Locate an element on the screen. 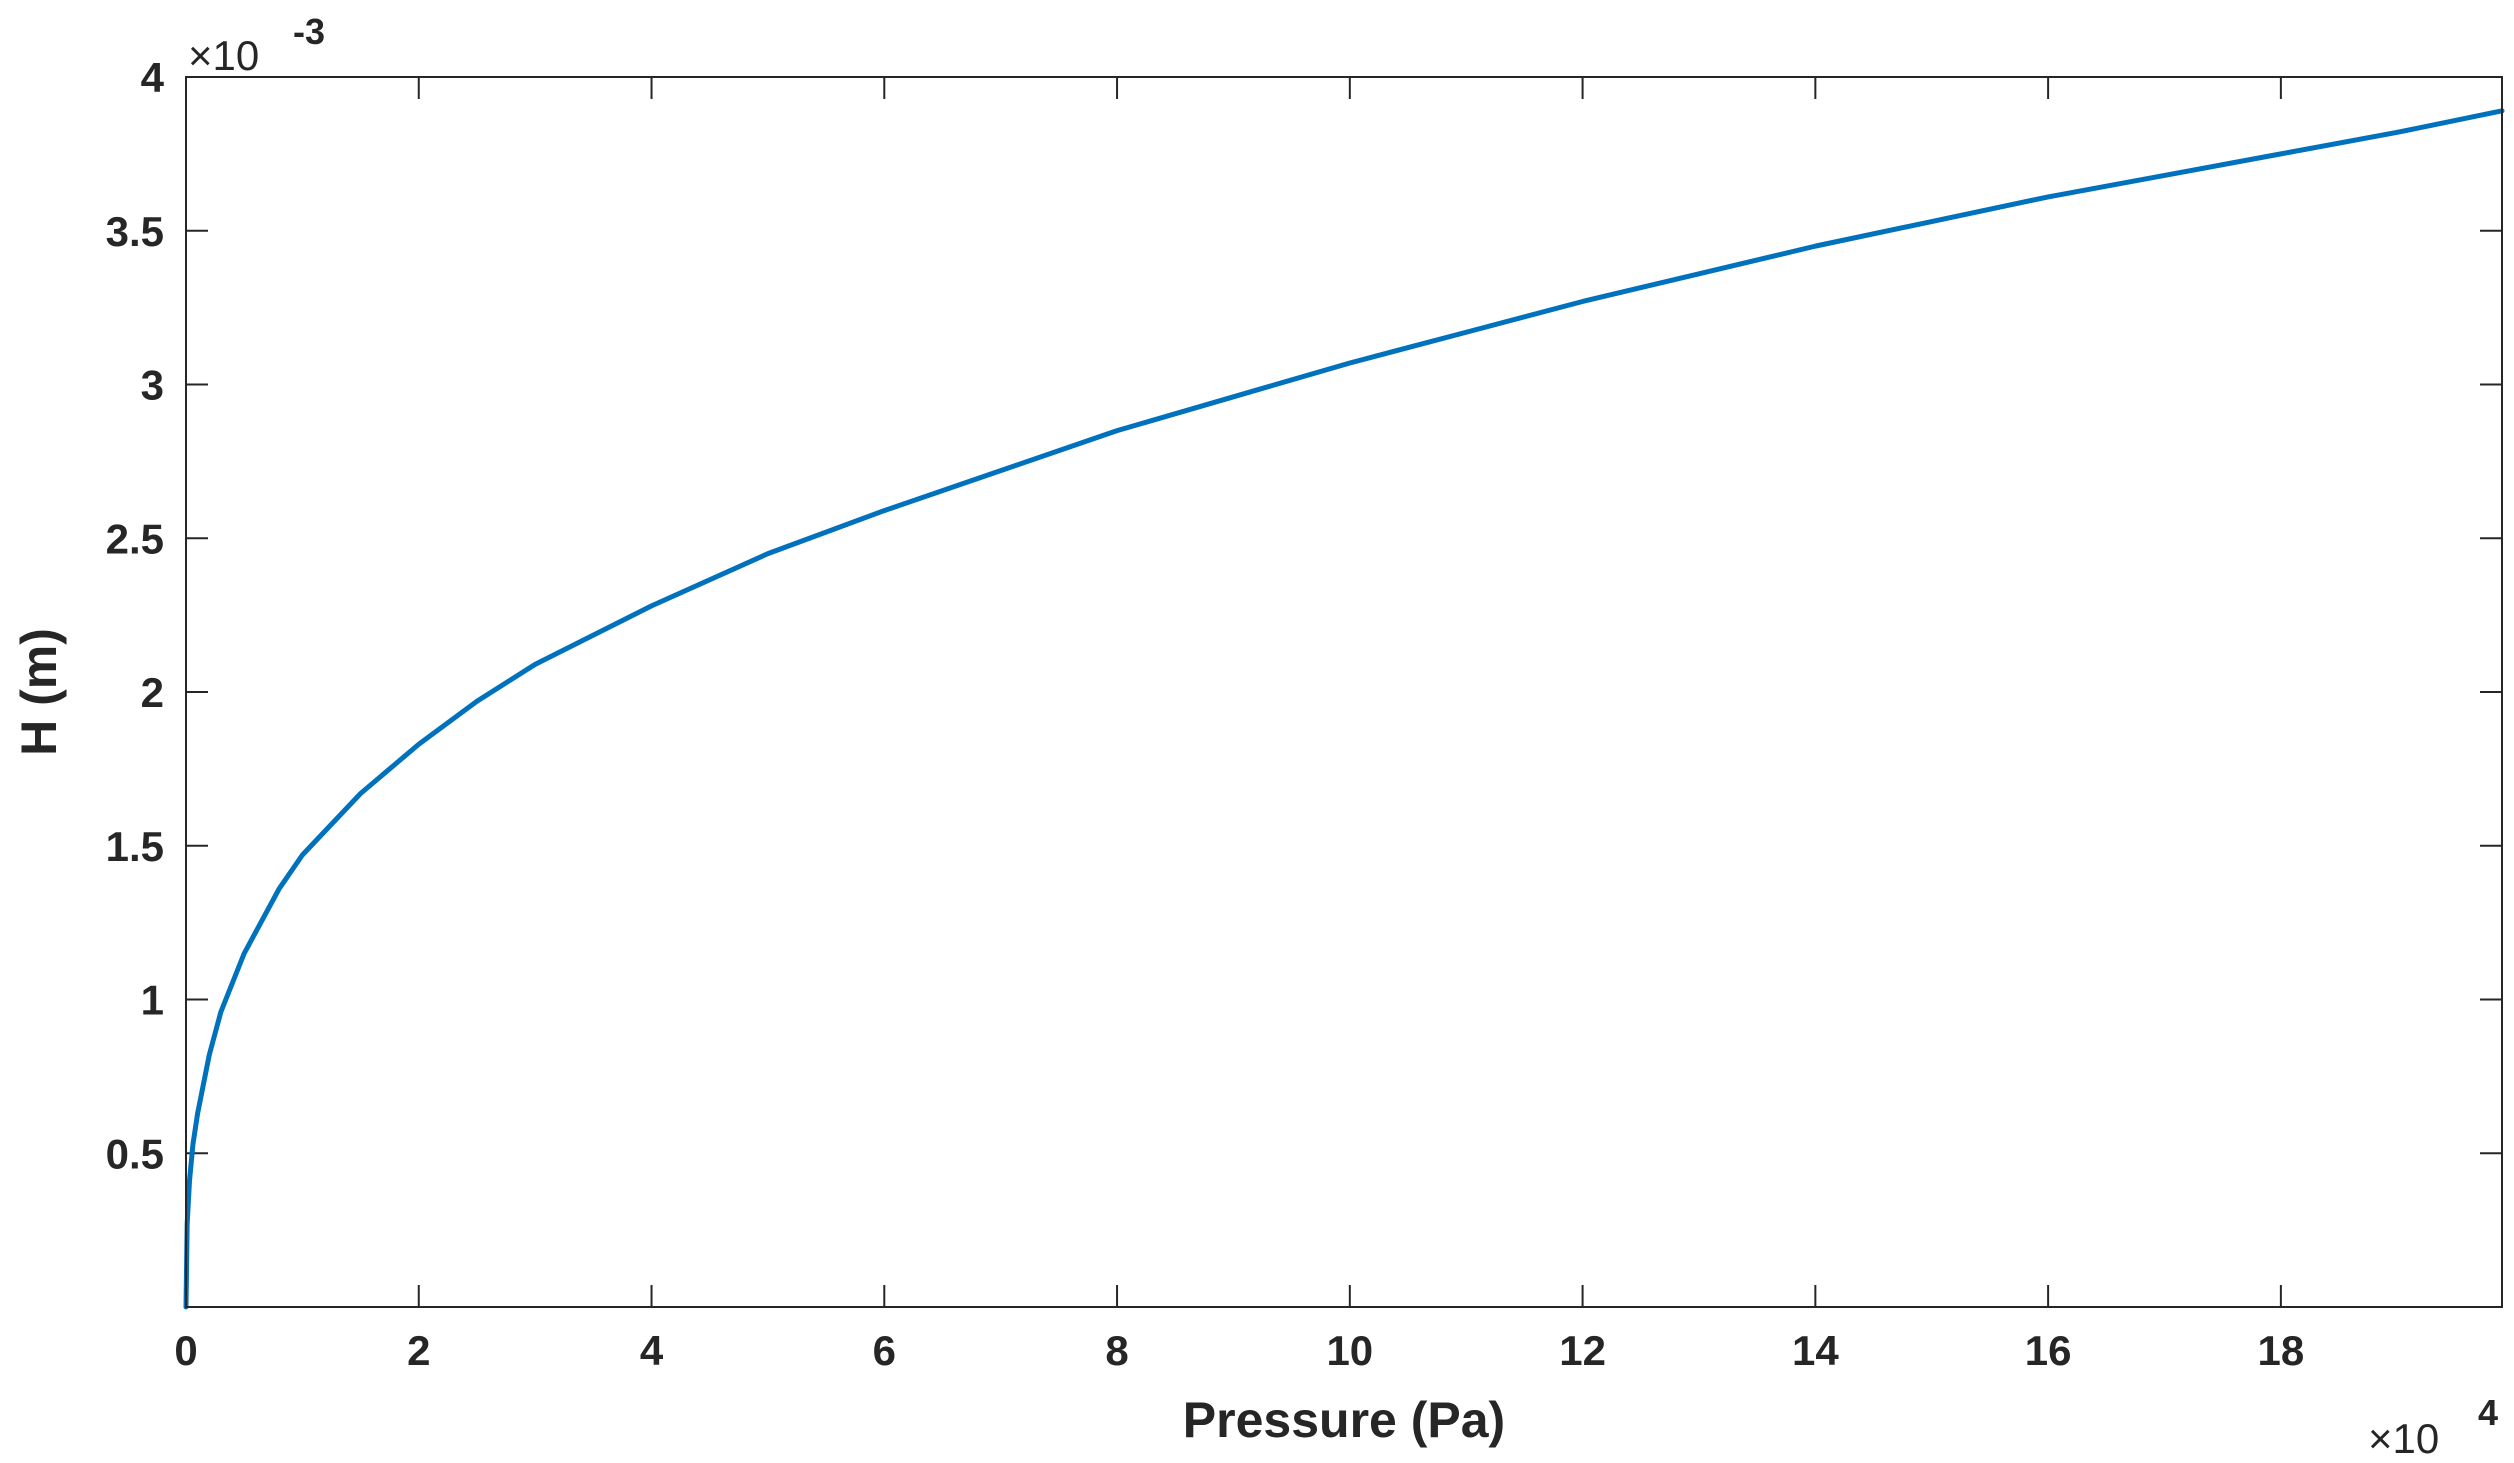 This screenshot has height=1463, width=2514. x-tick-label: 18 is located at coordinates (2281, 1350).